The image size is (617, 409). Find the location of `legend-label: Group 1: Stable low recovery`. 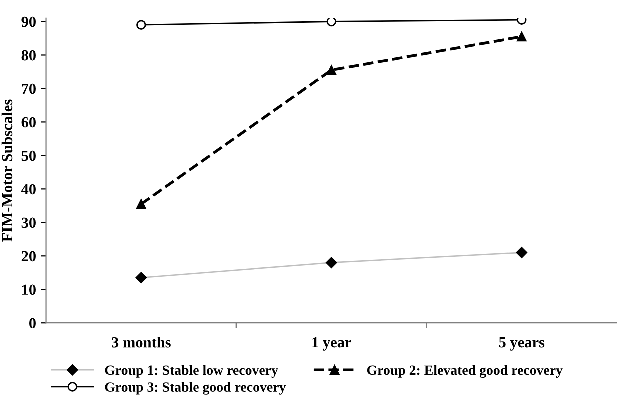

legend-label: Group 1: Stable low recovery is located at coordinates (191, 371).